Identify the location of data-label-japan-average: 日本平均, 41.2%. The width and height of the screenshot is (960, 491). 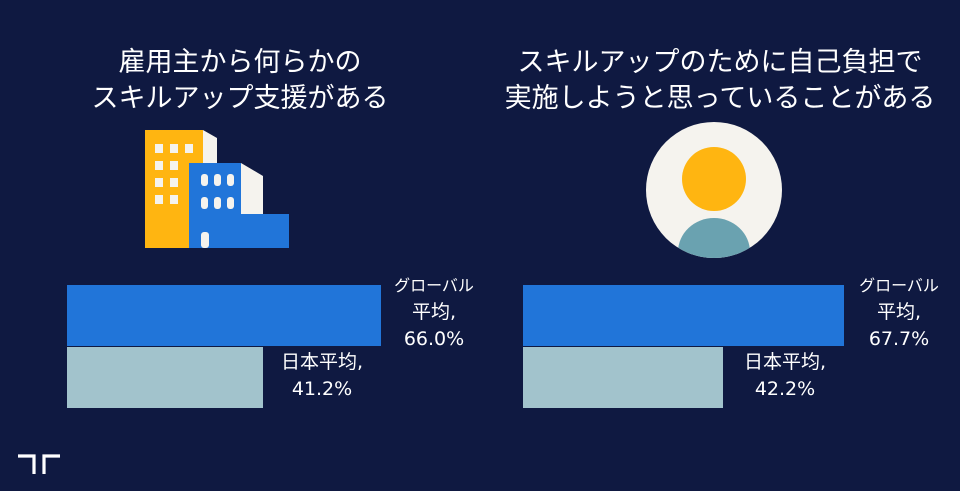
(322, 376).